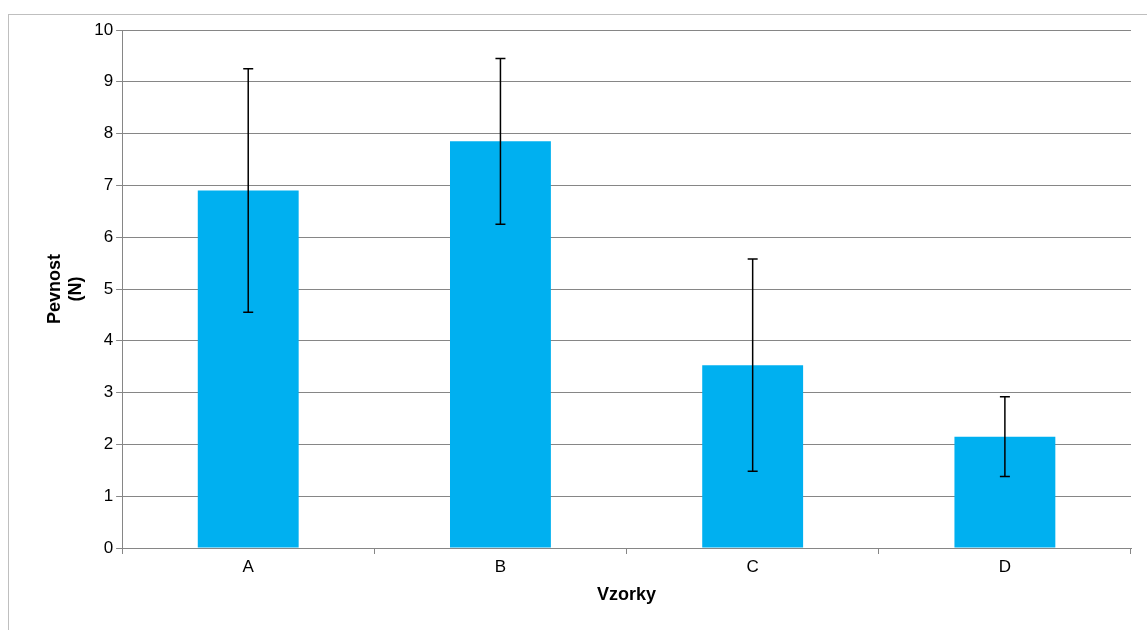 This screenshot has height=630, width=1147. Describe the element at coordinates (108, 495) in the screenshot. I see `y-tick-label: 1` at that location.